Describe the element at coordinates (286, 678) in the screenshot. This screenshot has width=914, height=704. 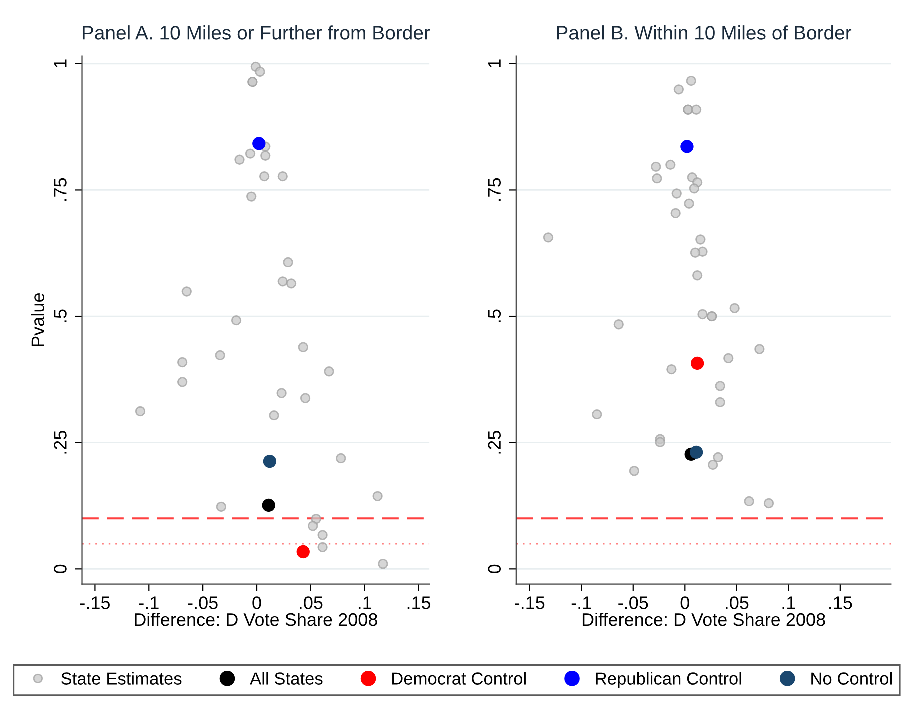
I see `legend-label: All States` at that location.